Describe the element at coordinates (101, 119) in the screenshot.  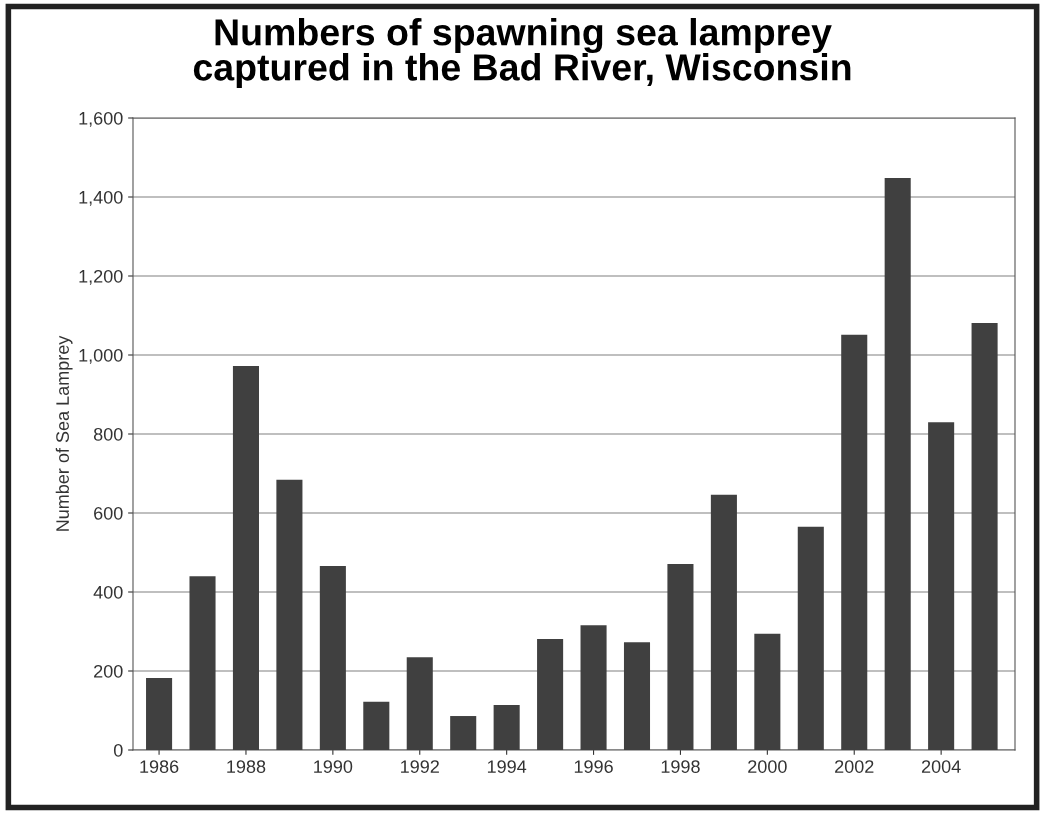
I see `y-tick-label: 1,600` at that location.